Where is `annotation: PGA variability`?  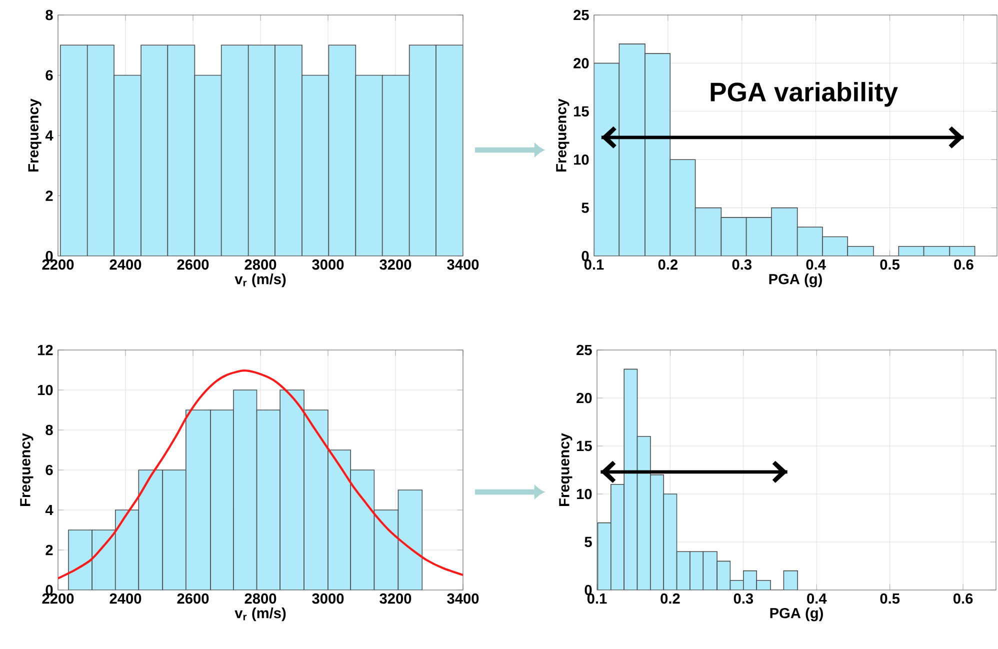
annotation: PGA variability is located at coordinates (804, 94).